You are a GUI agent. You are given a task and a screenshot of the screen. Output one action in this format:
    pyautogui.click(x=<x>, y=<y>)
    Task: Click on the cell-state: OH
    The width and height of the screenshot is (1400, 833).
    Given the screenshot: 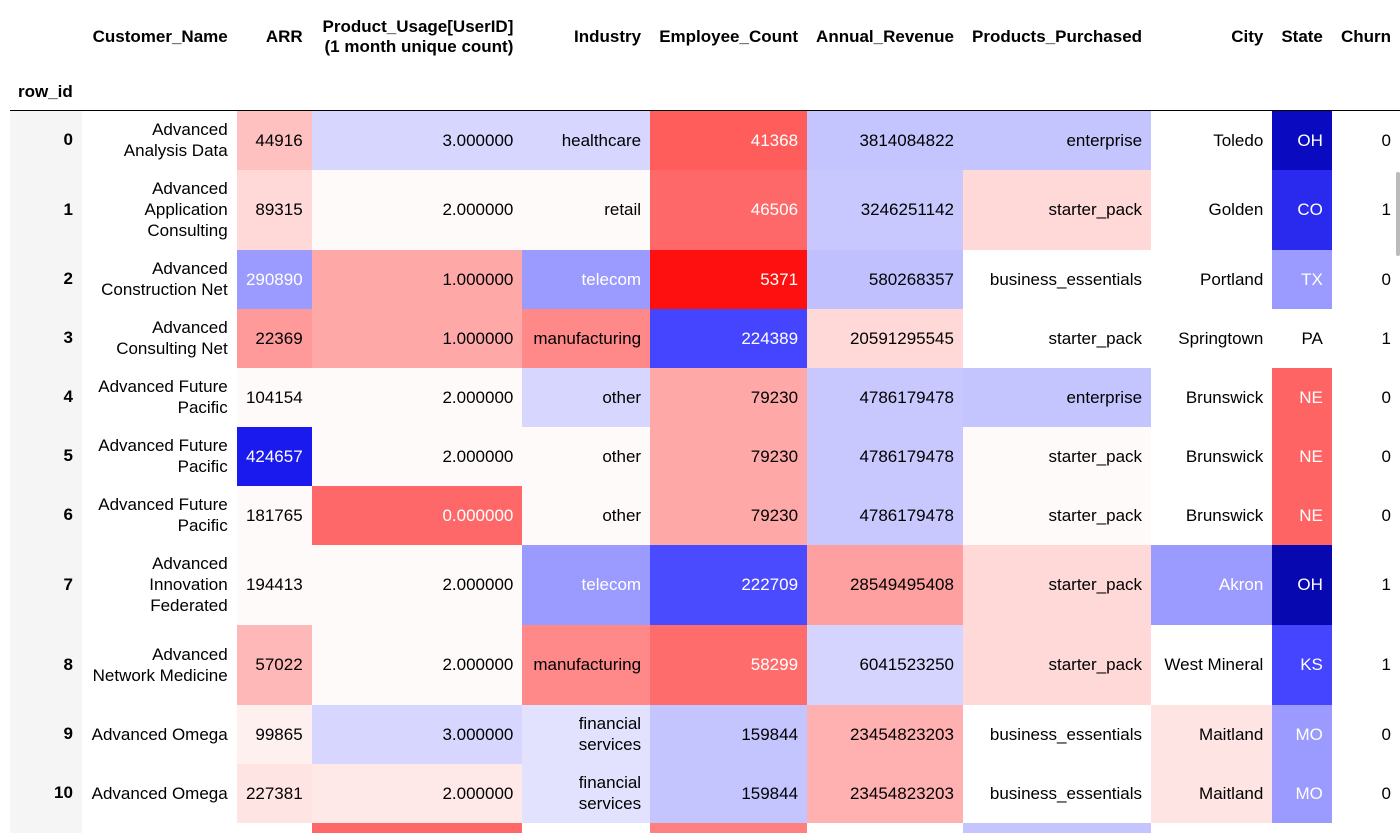 What is the action you would take?
    pyautogui.click(x=1302, y=140)
    